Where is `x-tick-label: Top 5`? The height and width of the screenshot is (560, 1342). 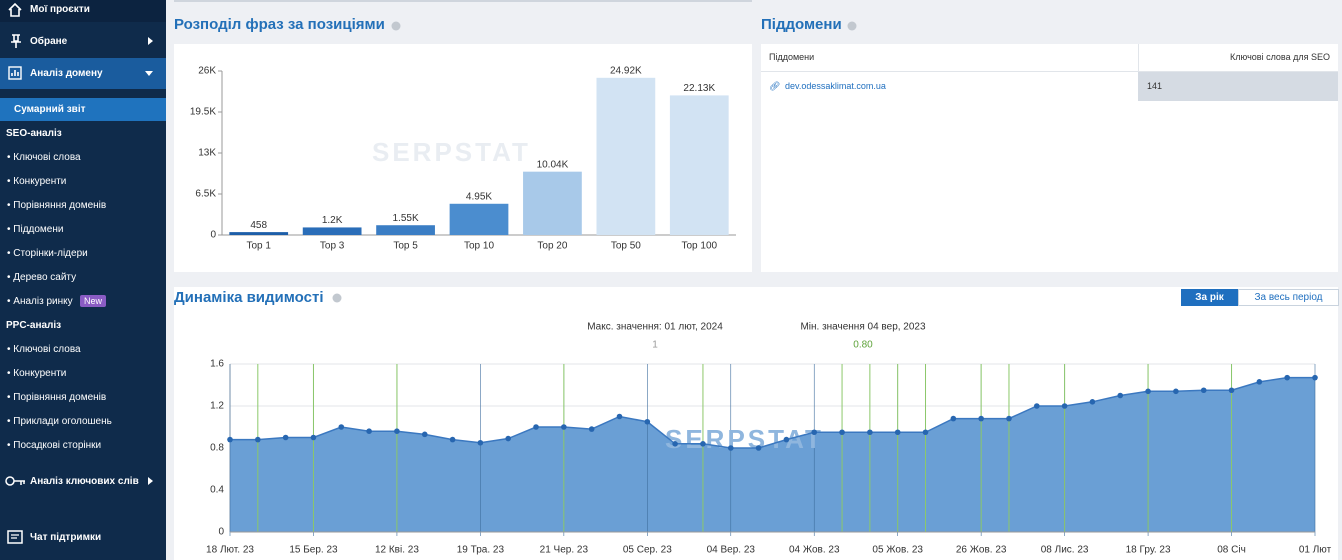 x-tick-label: Top 5 is located at coordinates (405, 246).